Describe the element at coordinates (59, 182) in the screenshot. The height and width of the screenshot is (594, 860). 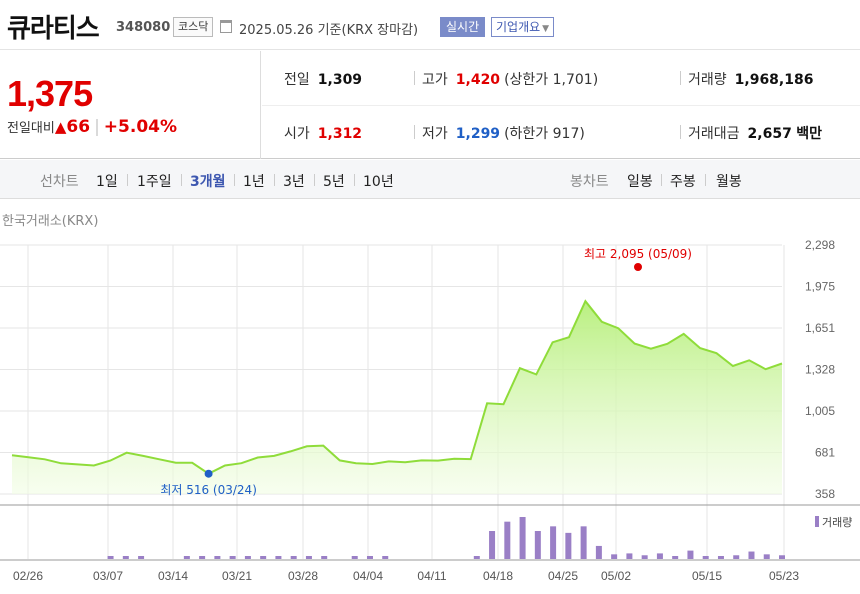
I see `line-chart-label: 선차트` at that location.